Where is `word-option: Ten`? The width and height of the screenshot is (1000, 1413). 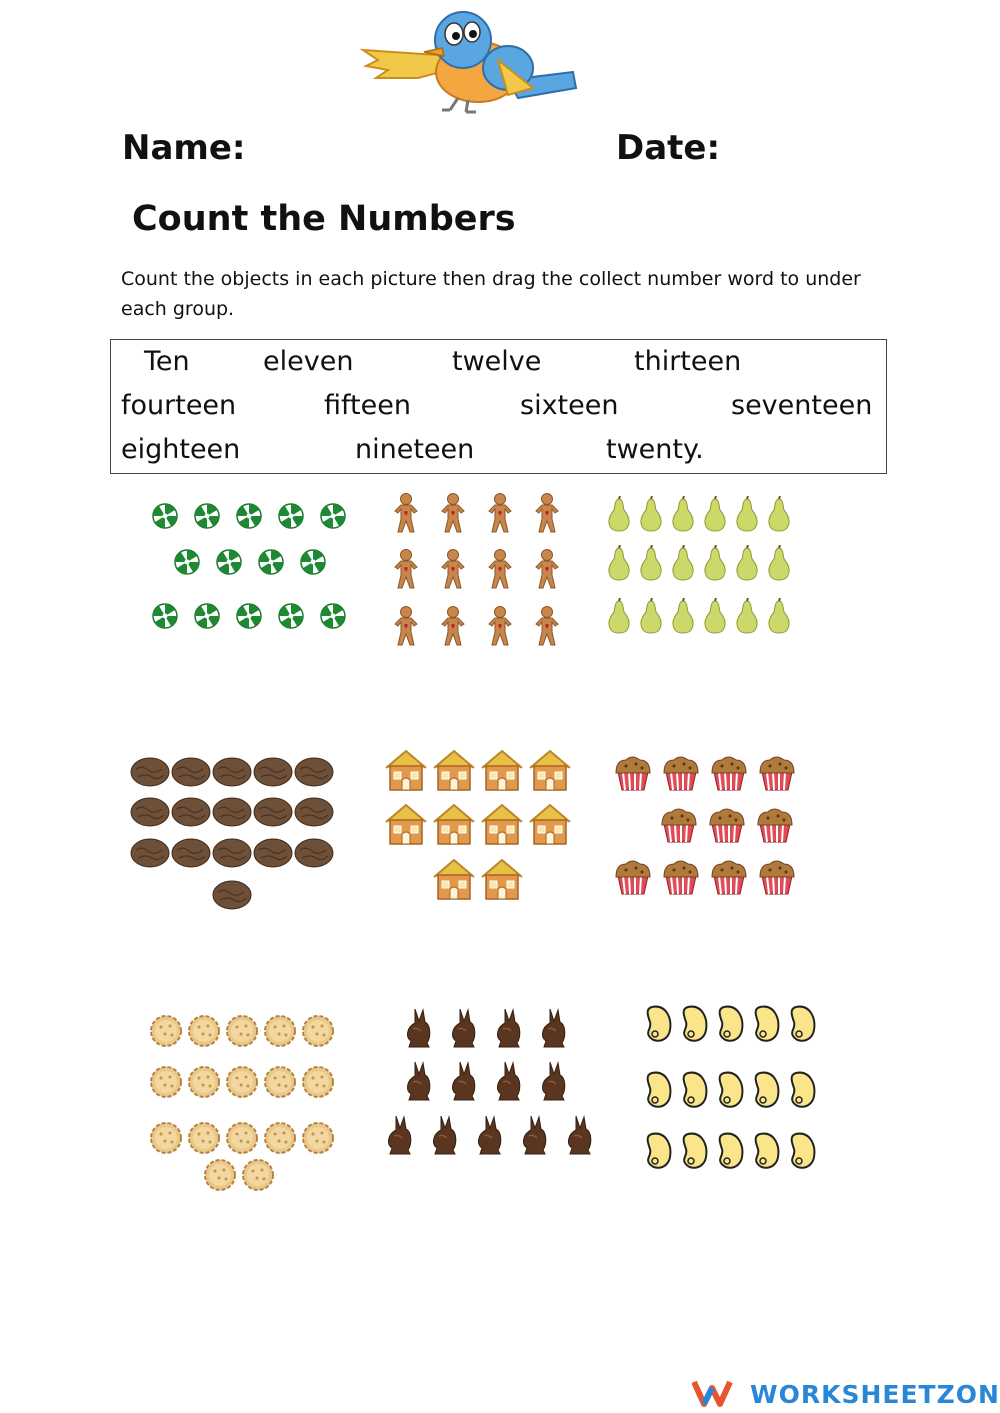
word-option: Ten is located at coordinates (167, 361).